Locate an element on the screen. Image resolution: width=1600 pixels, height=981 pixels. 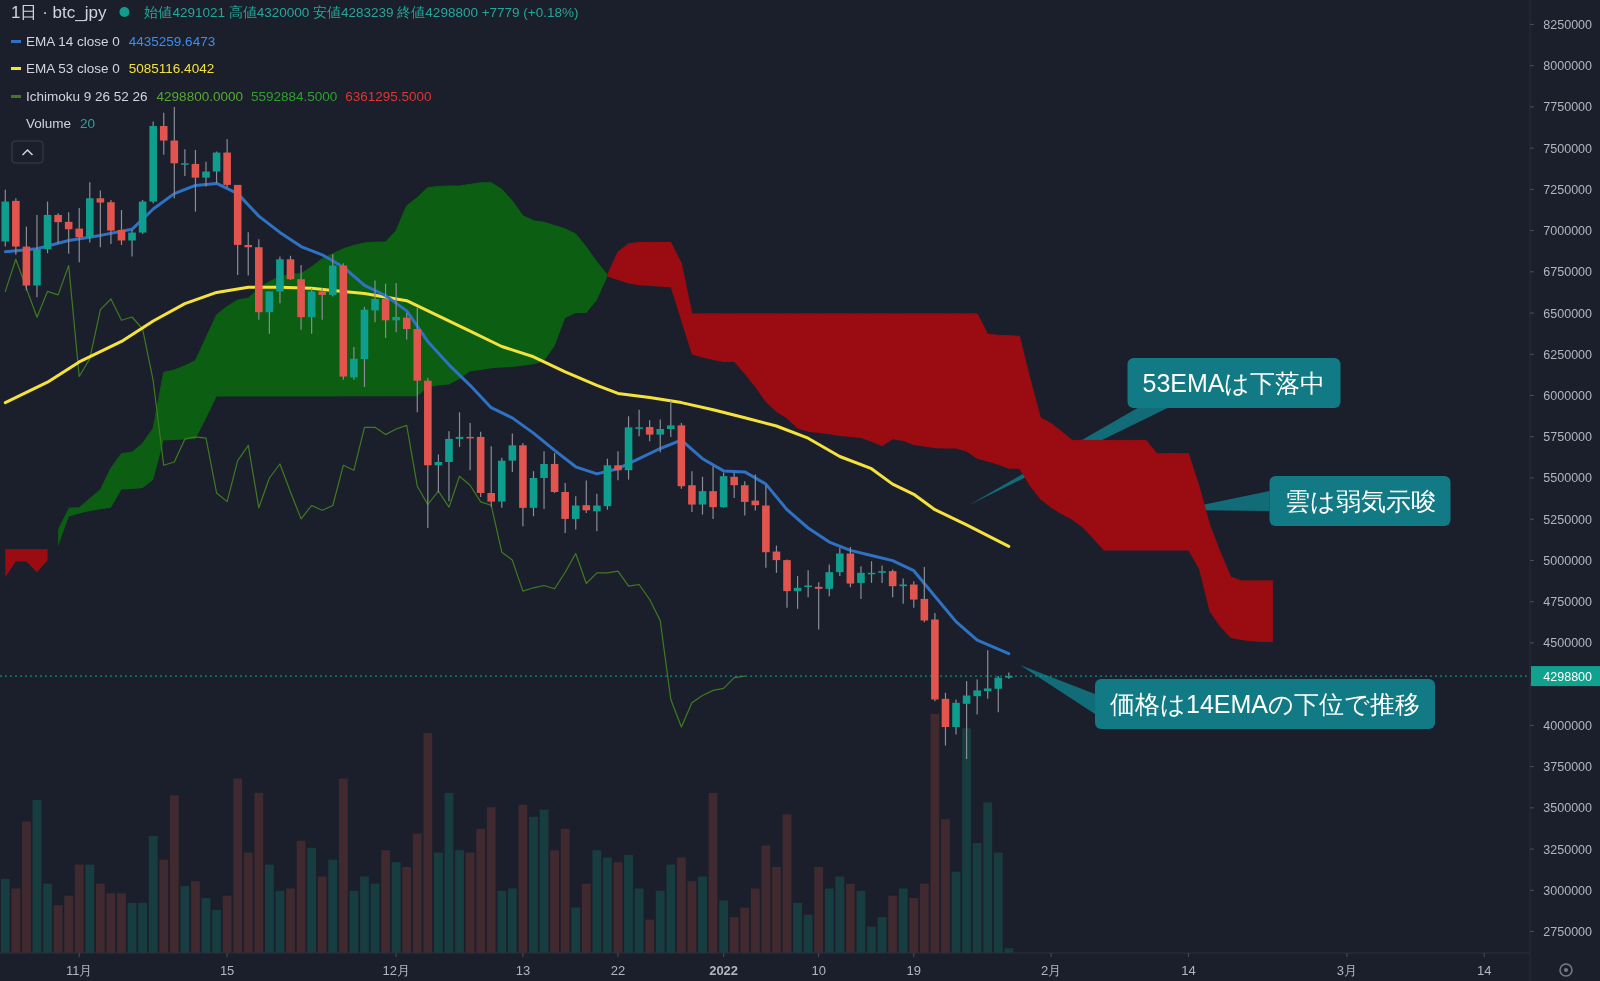
y-tick-label: 7750000 is located at coordinates (1568, 107).